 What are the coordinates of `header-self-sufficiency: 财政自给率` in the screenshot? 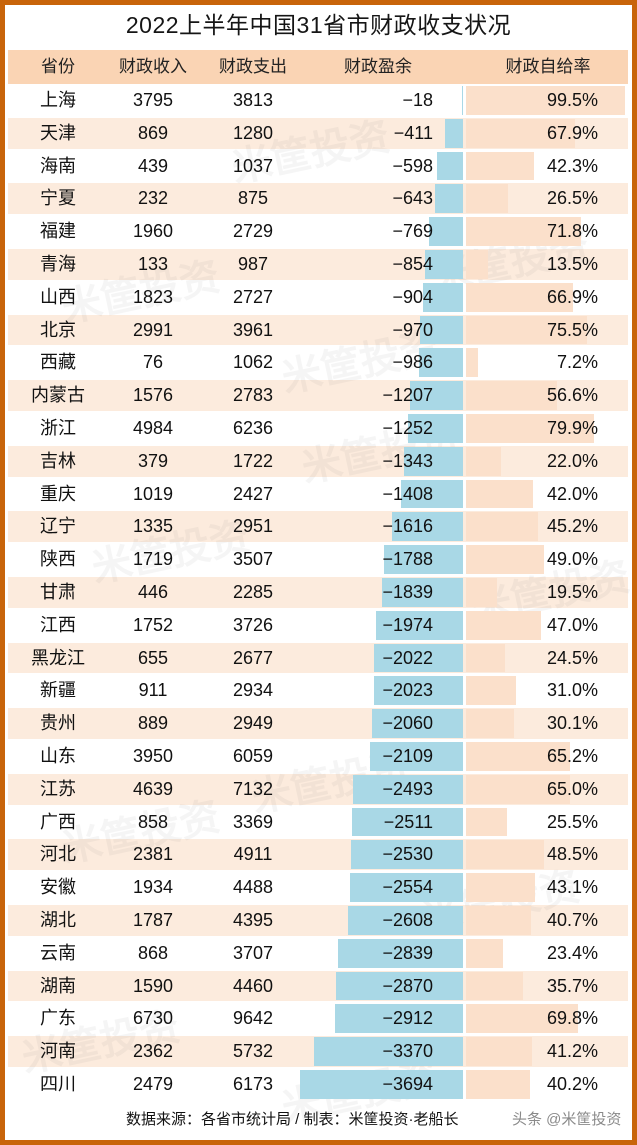 It's located at (548, 66).